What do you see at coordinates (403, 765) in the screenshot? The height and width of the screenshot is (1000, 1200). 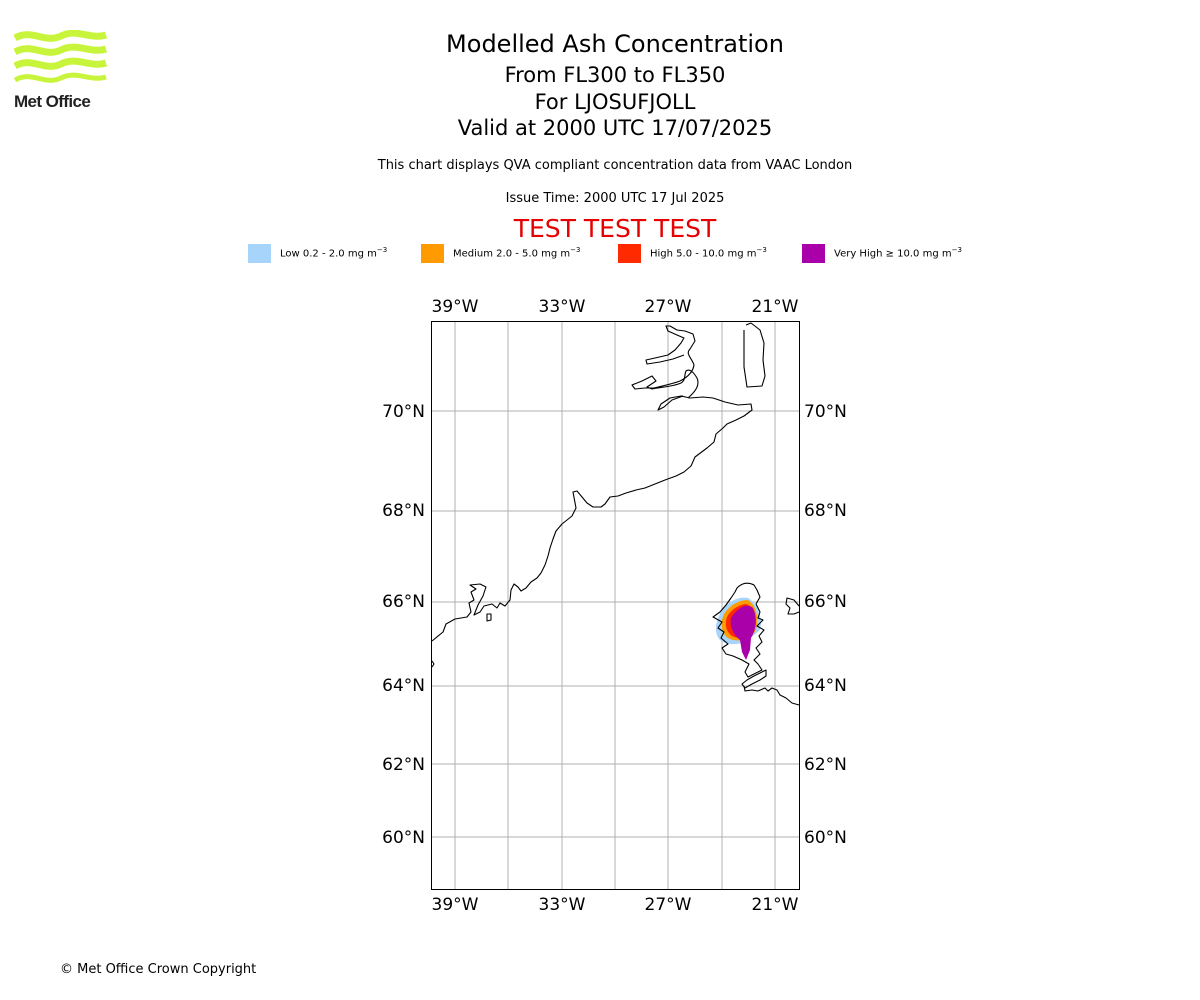 I see `lat-label-left-62n: 62°N` at bounding box center [403, 765].